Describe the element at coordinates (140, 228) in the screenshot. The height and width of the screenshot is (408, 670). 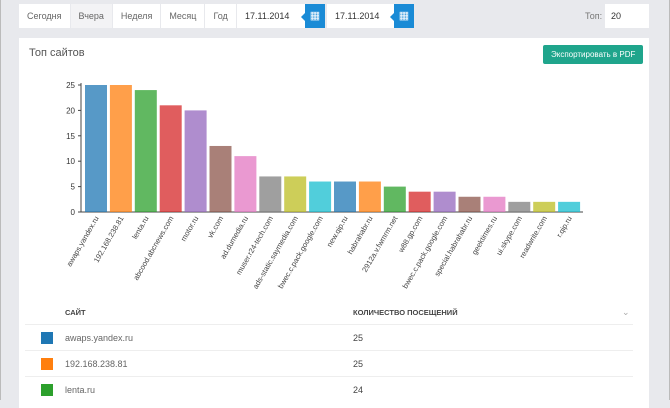
I see `x-tick-label: lenta.ru` at that location.